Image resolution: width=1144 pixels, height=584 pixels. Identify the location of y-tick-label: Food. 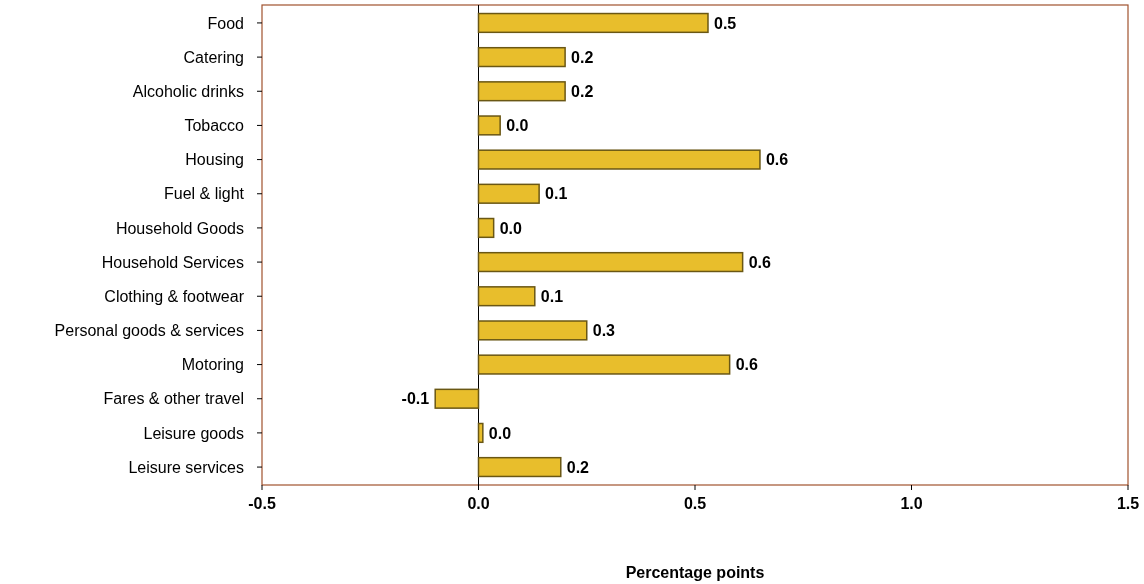
(225, 23).